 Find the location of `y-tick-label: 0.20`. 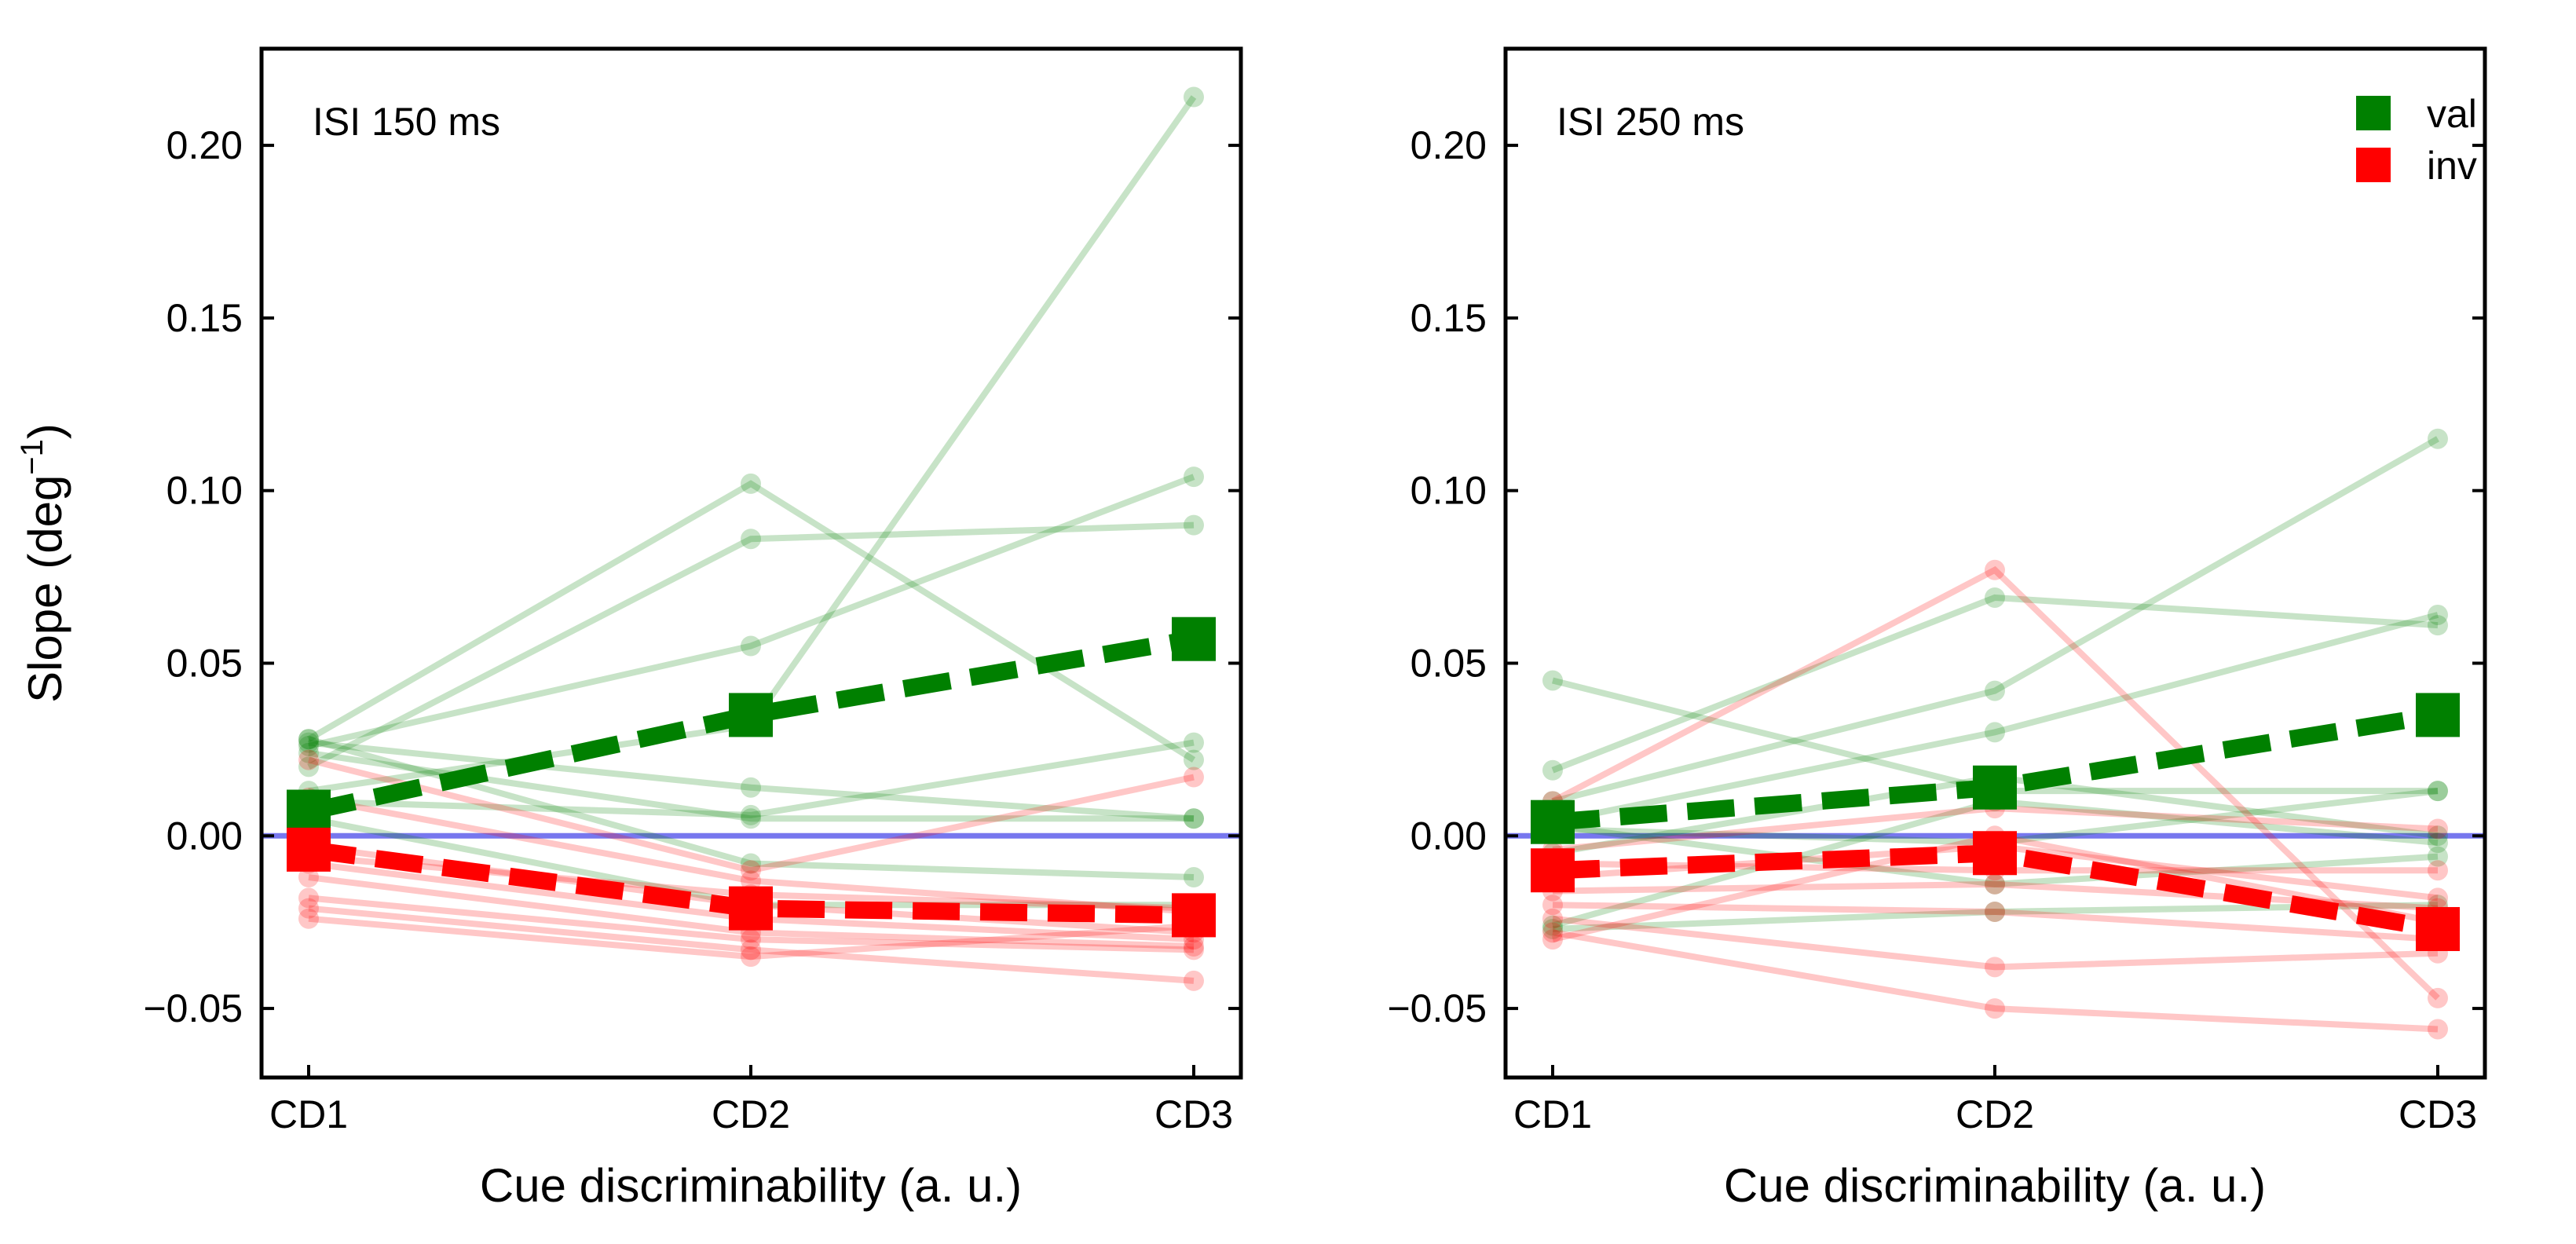

y-tick-label: 0.20 is located at coordinates (204, 145).